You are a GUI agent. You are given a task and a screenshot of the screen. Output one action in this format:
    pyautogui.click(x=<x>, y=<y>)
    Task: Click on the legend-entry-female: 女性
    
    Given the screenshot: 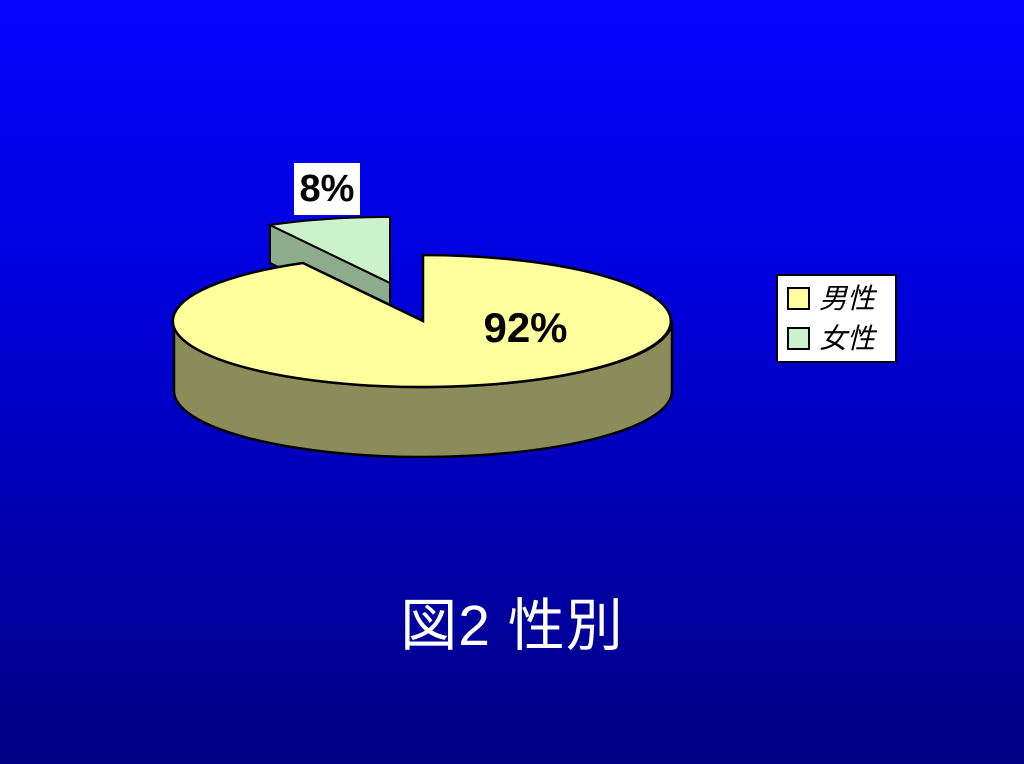 What is the action you would take?
    pyautogui.click(x=841, y=338)
    